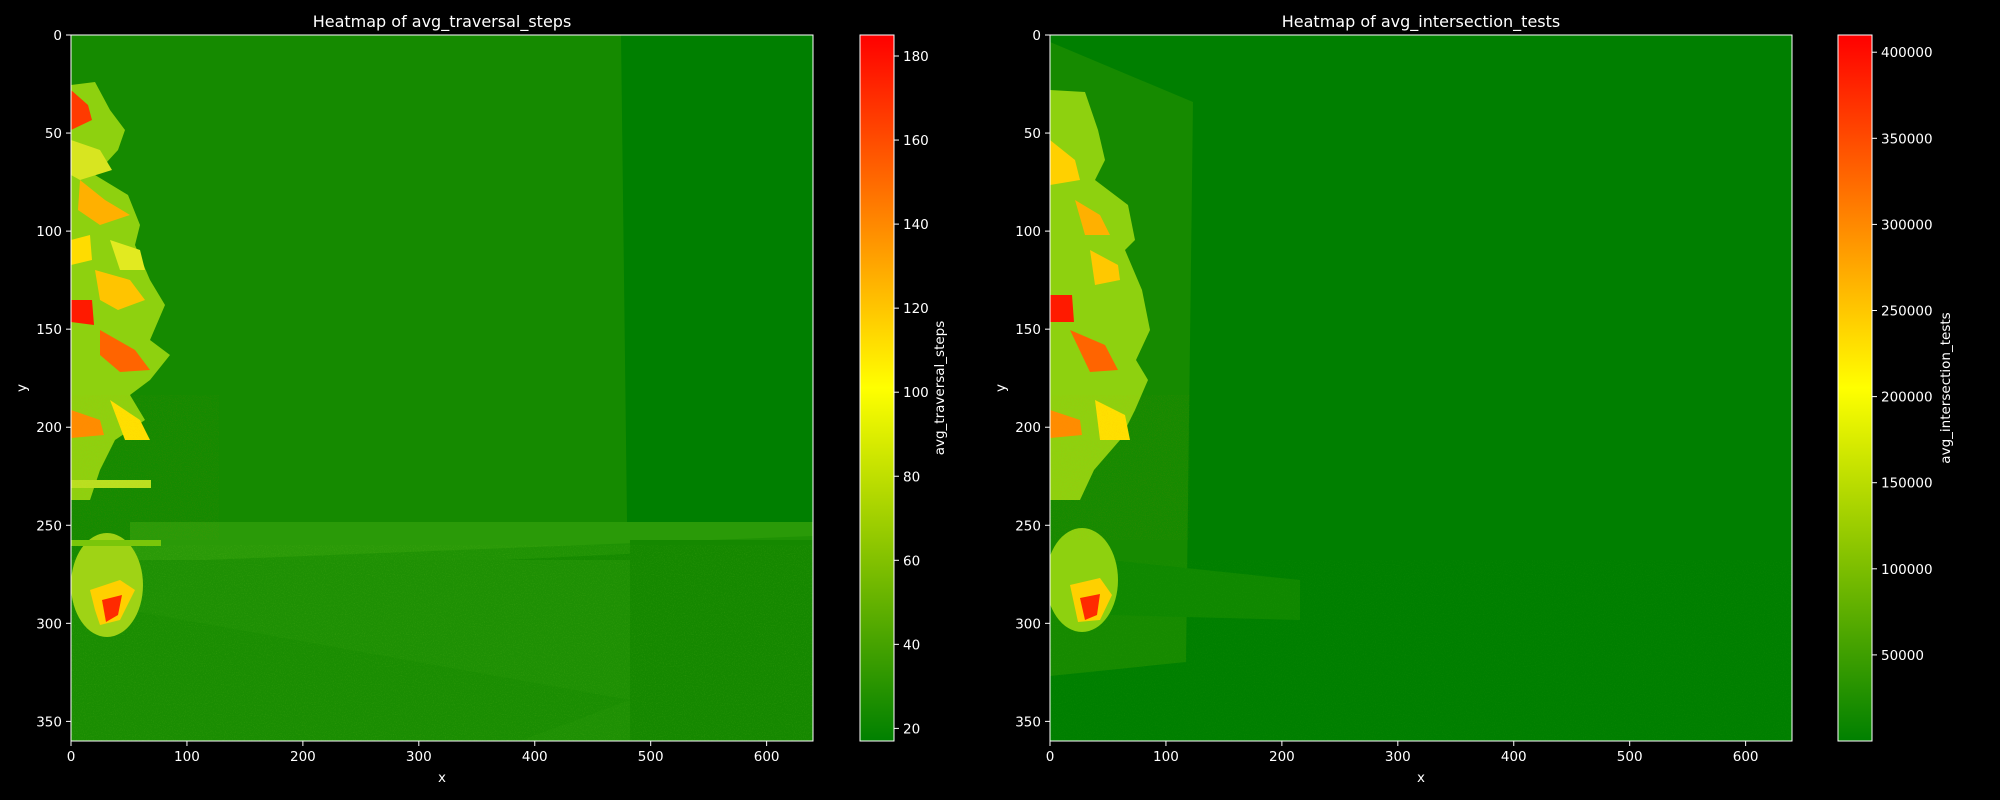  What do you see at coordinates (940, 388) in the screenshot?
I see `colorbar-label: avg_traversal_steps` at bounding box center [940, 388].